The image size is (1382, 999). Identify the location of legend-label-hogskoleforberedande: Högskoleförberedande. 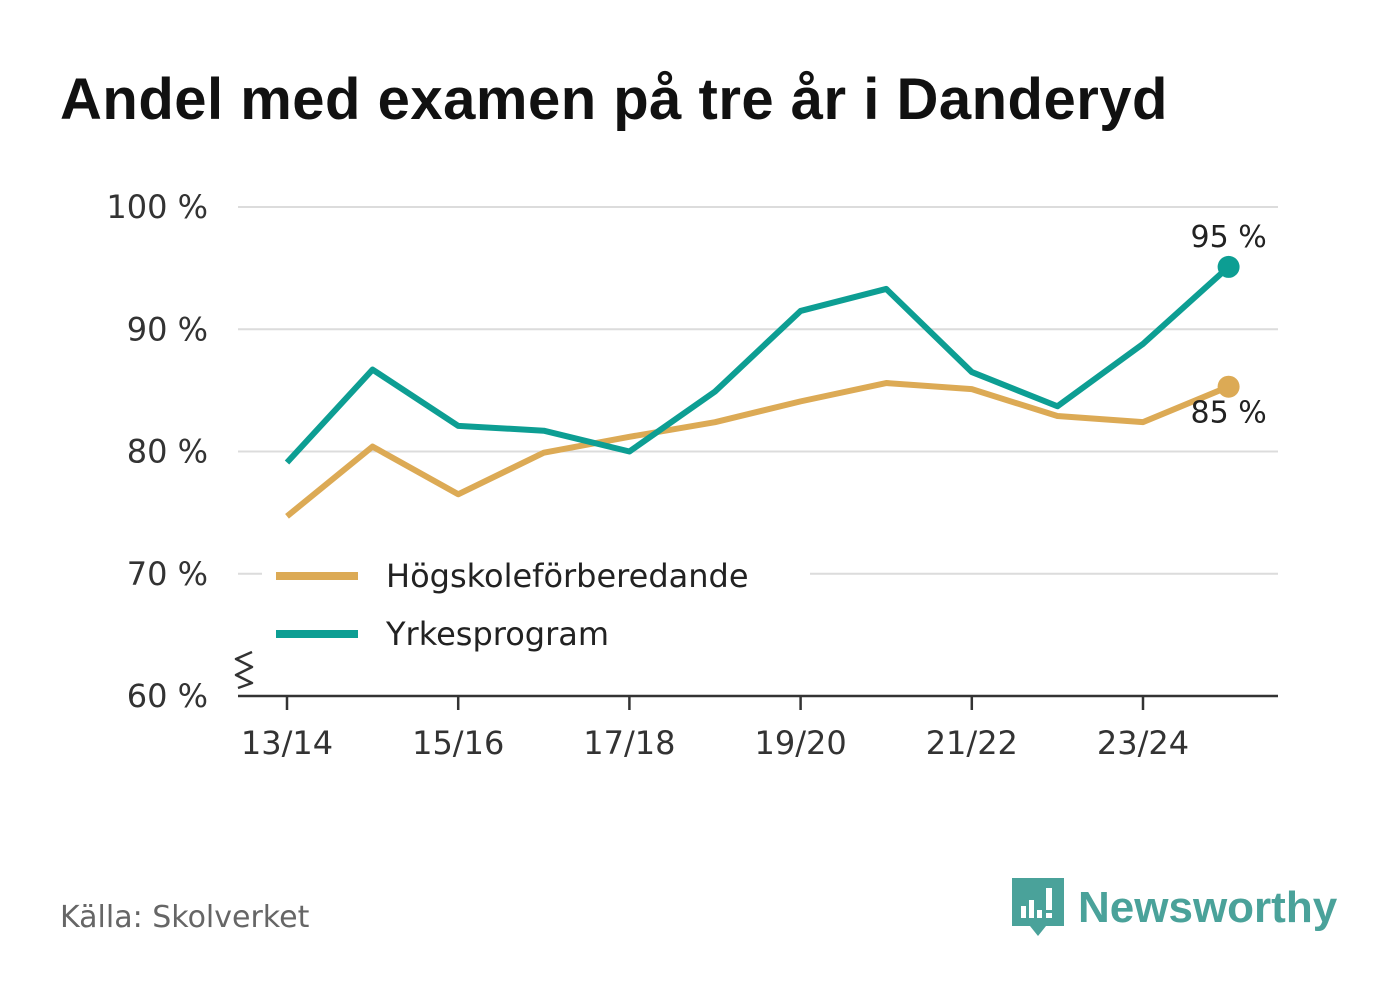
(567, 576).